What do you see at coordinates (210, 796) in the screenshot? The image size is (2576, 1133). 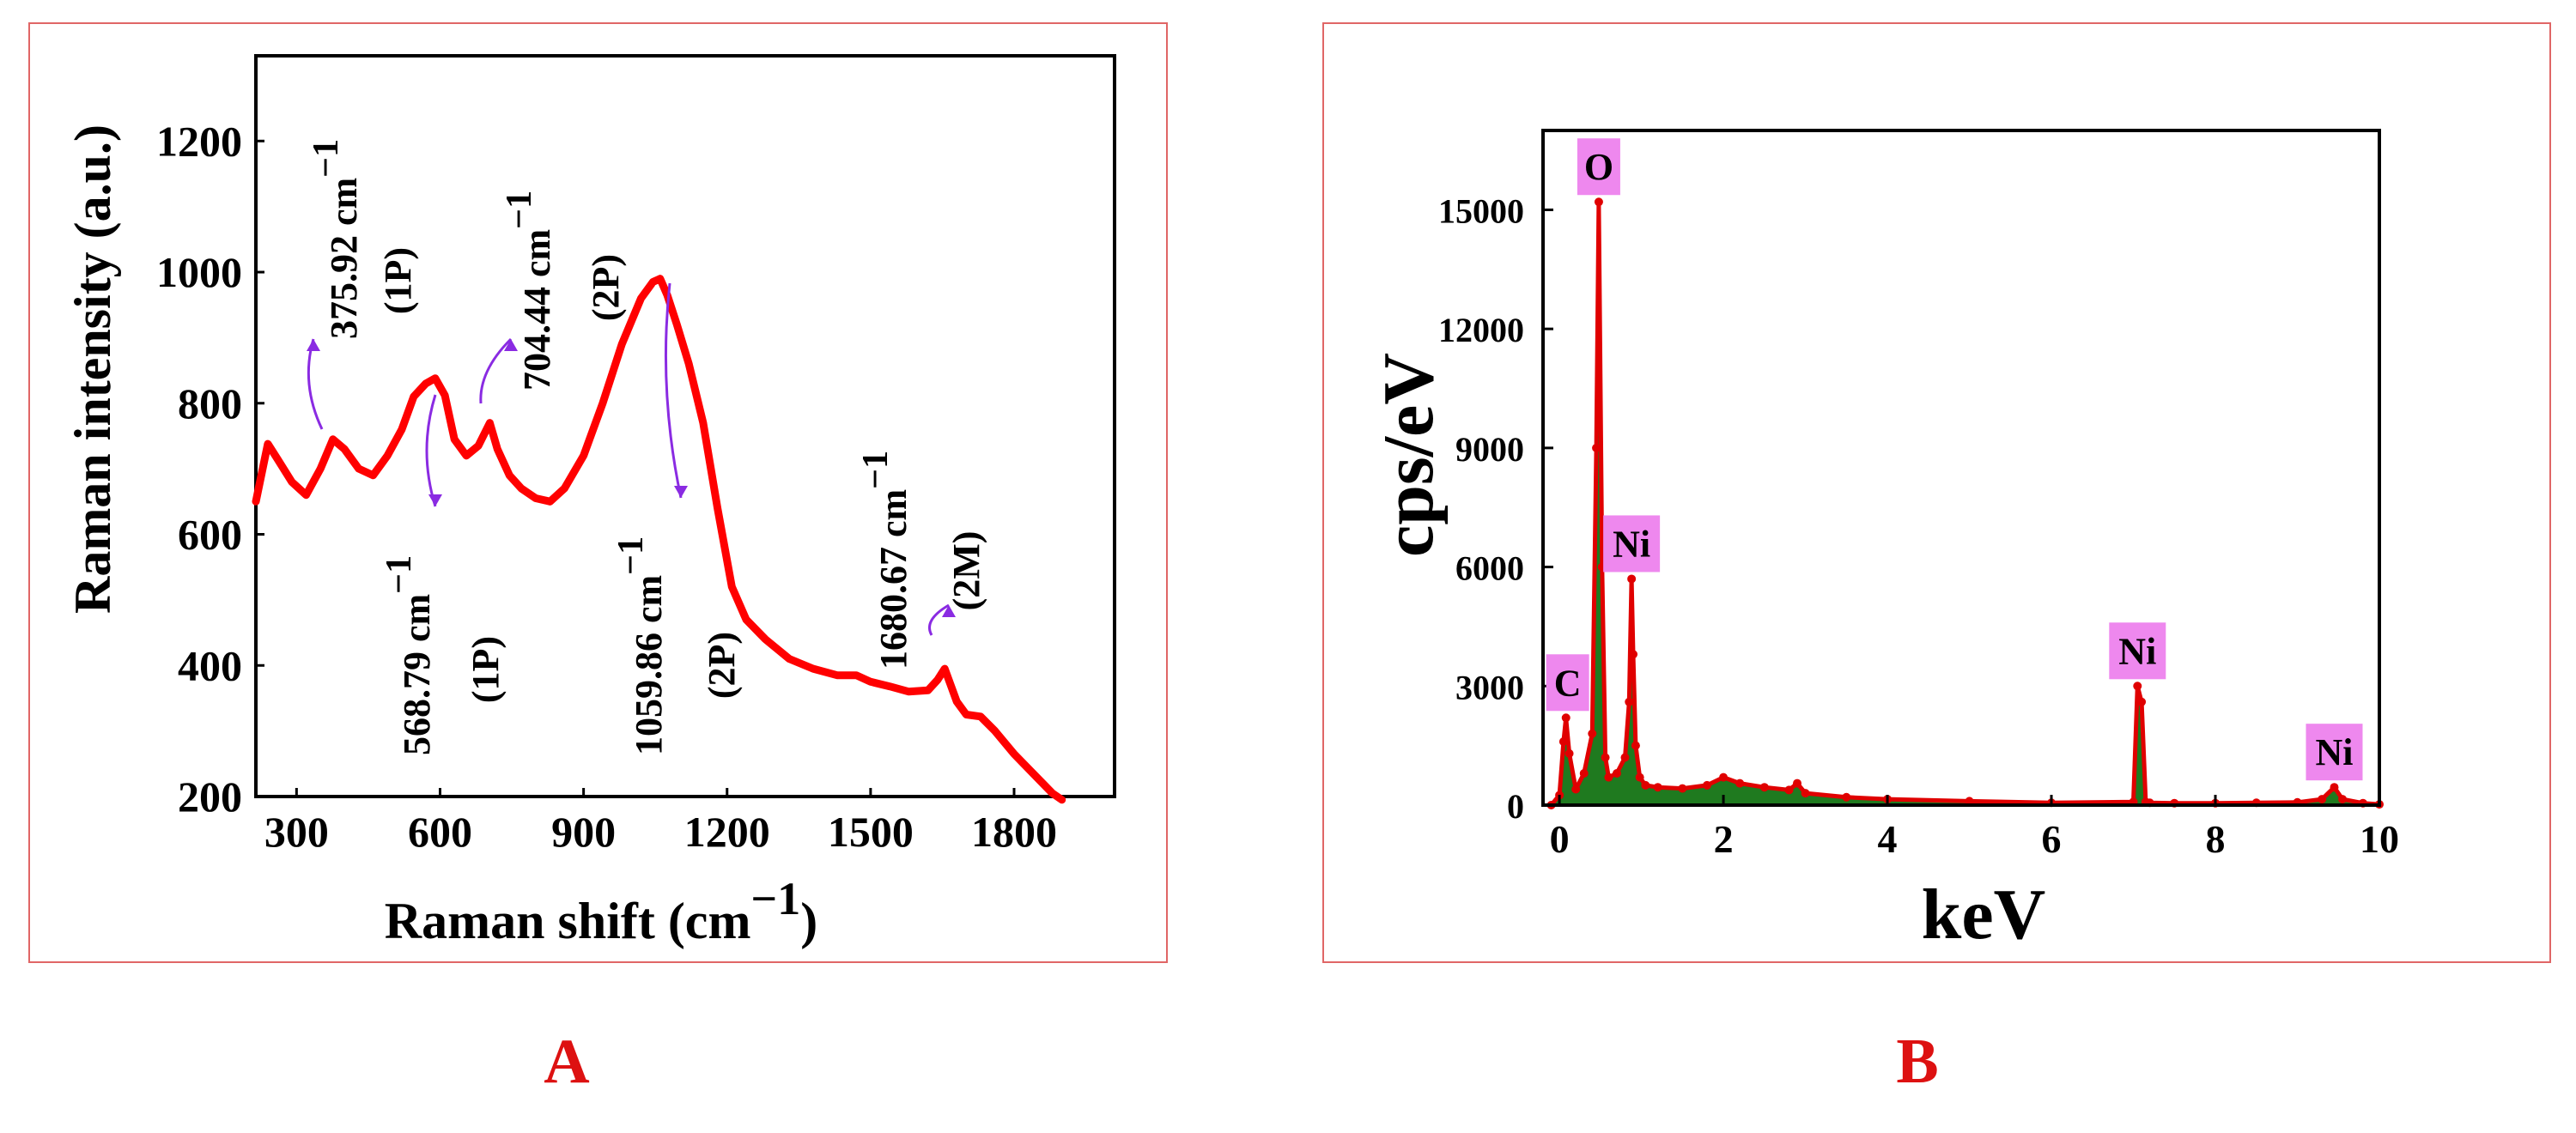 I see `raman-y-tick-label: 200` at bounding box center [210, 796].